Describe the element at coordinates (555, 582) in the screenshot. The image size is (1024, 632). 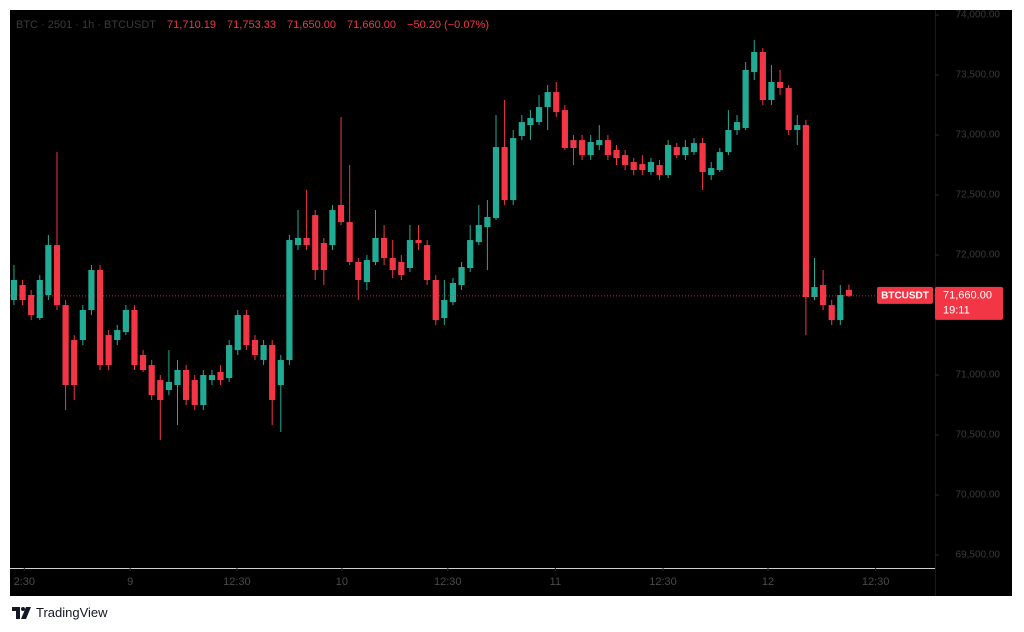
I see `x-tick-label: 11` at that location.